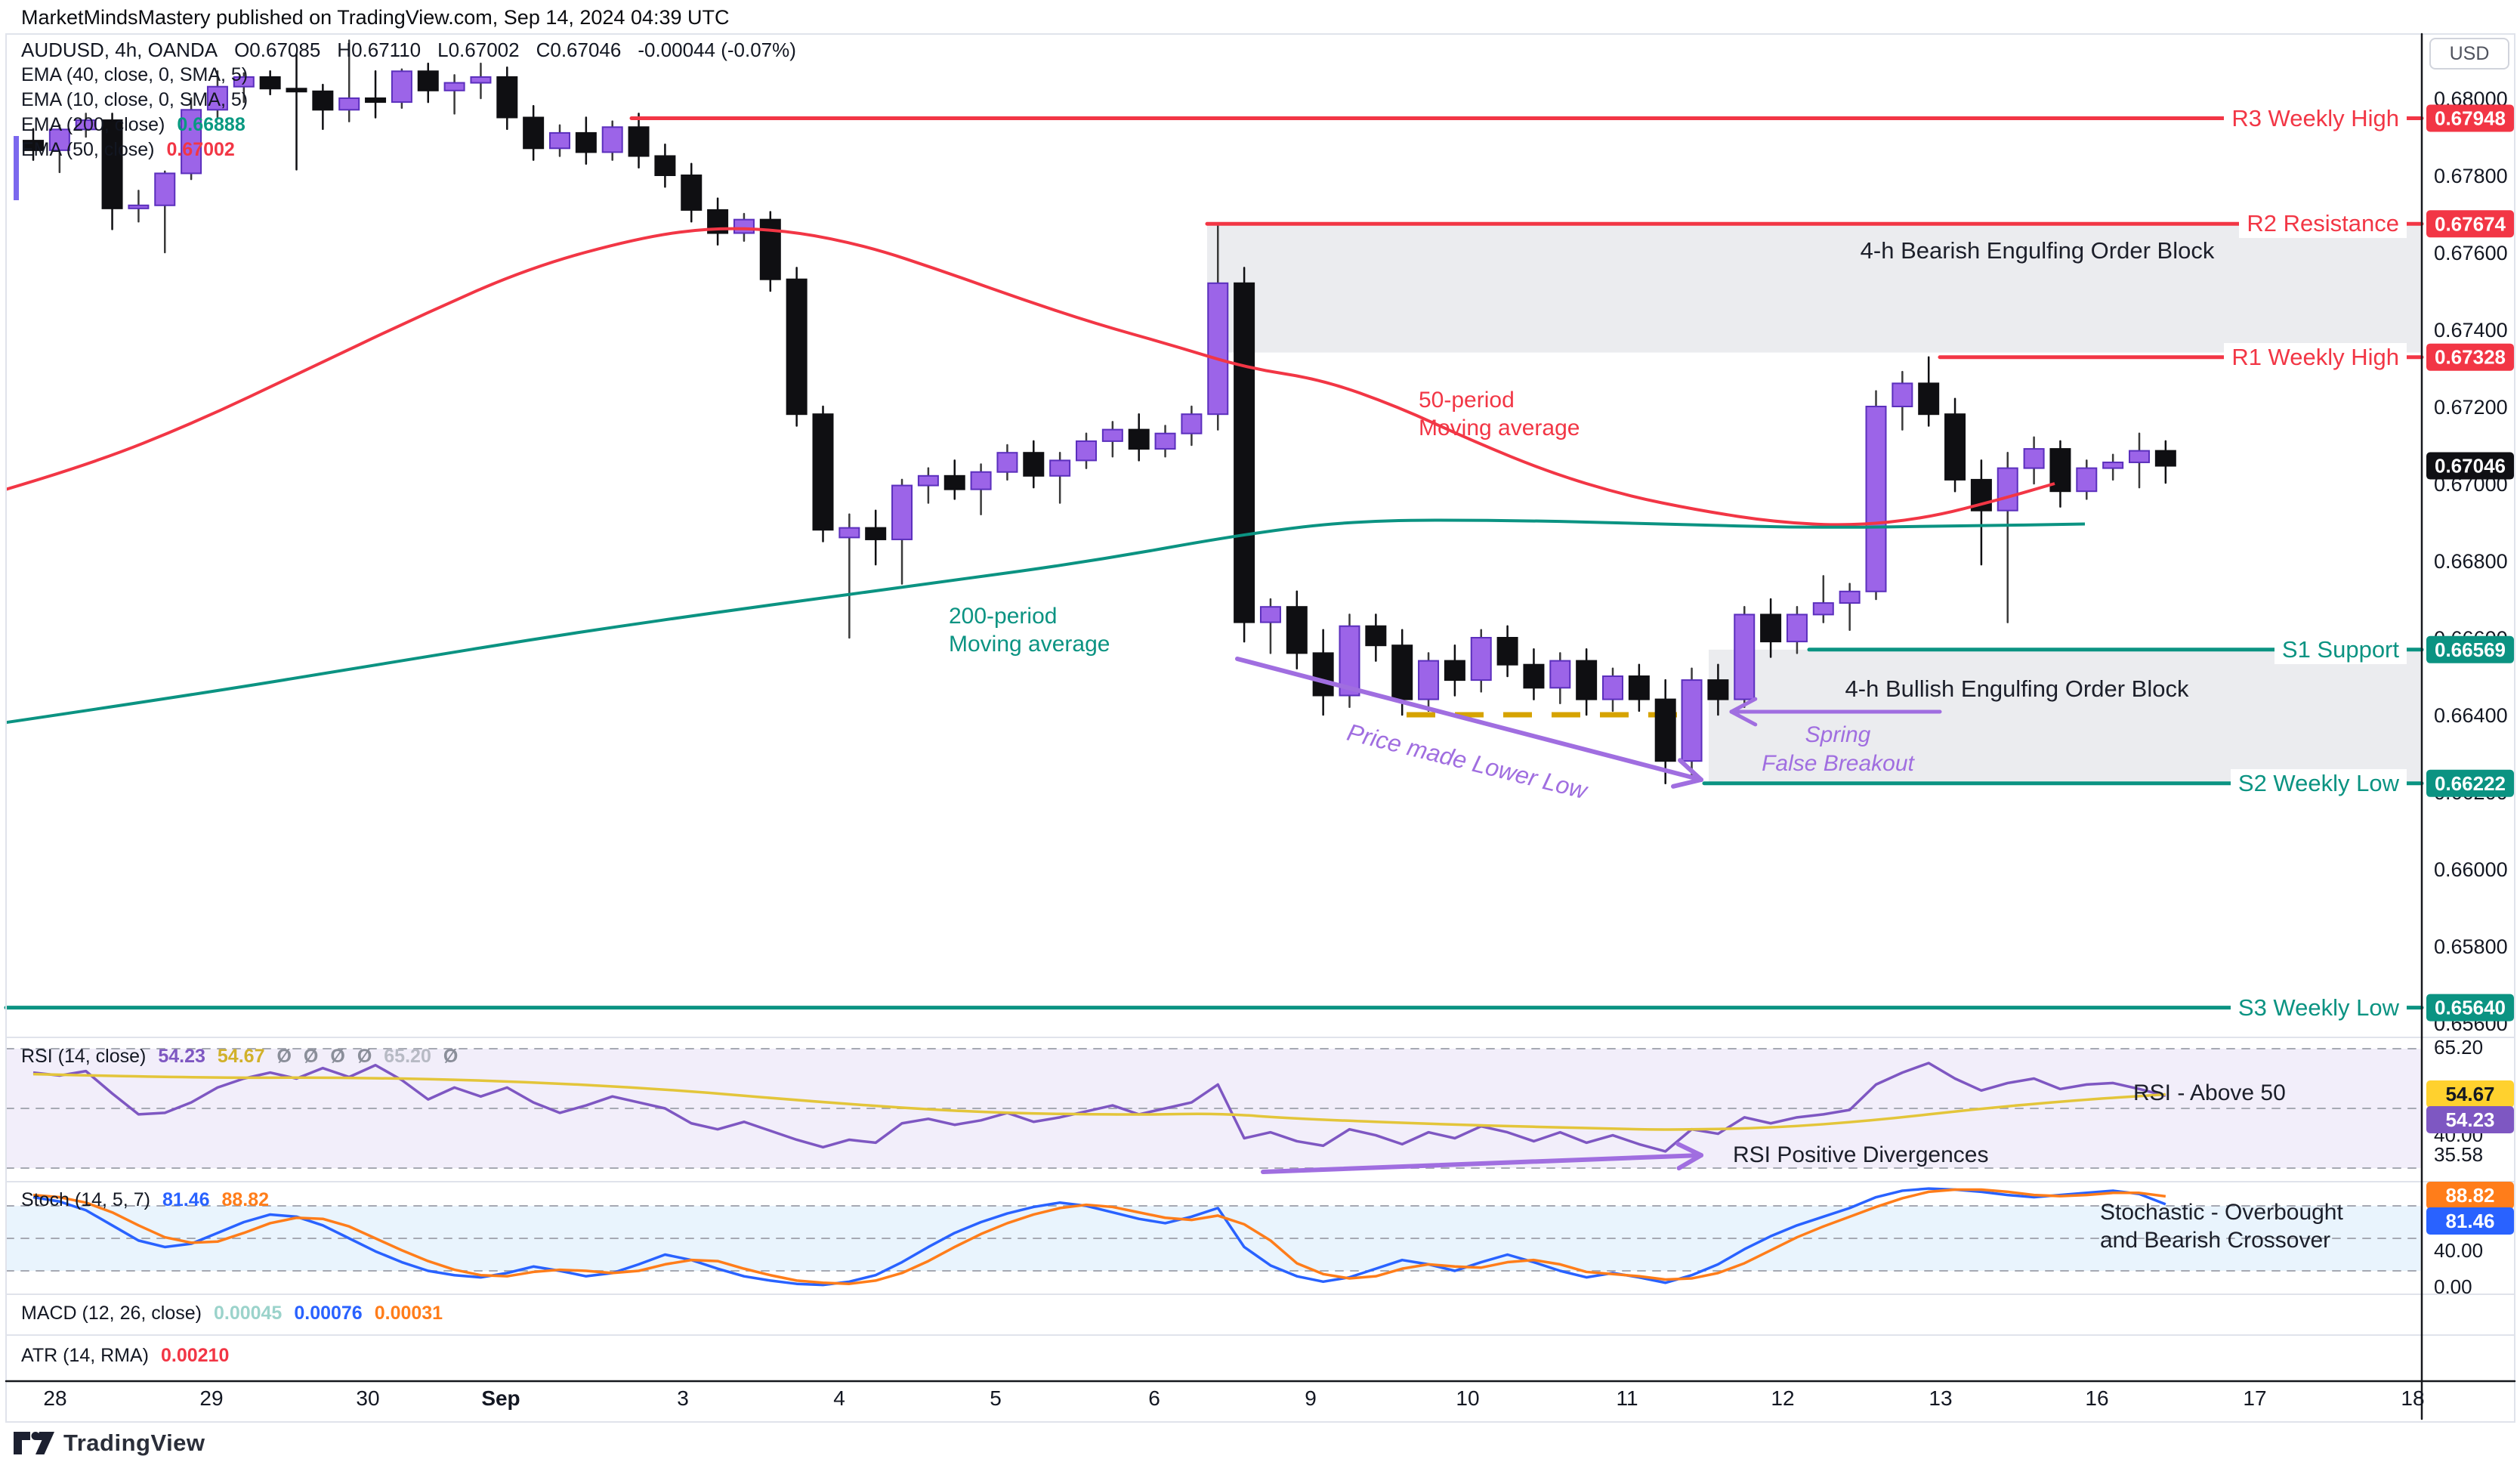 The height and width of the screenshot is (1462, 2520). What do you see at coordinates (417, 100) in the screenshot?
I see `ema-legend-row-1: EMA (10, close, 0, SMA, 5)` at bounding box center [417, 100].